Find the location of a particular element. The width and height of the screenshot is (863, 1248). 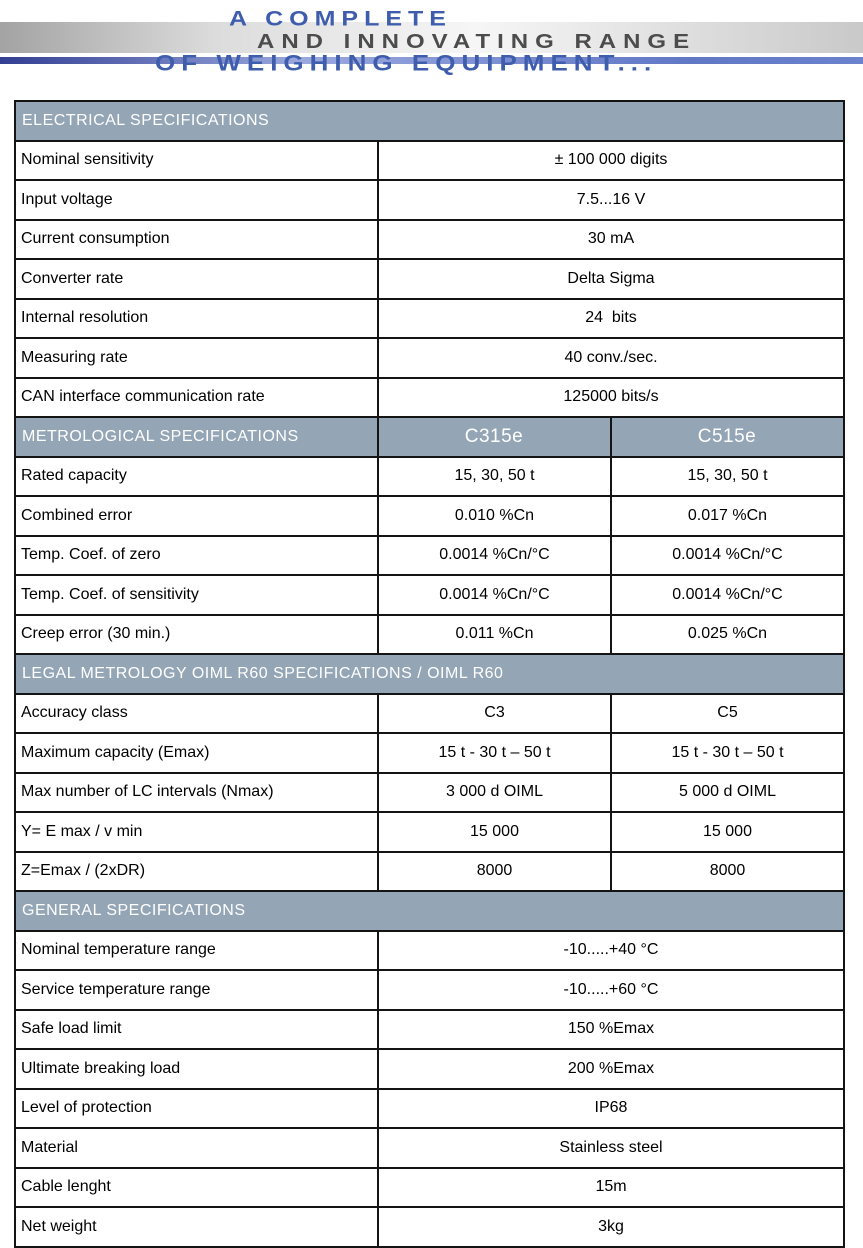

spec-row: Nominal temperature range -10.....+40 °C is located at coordinates (429, 950).